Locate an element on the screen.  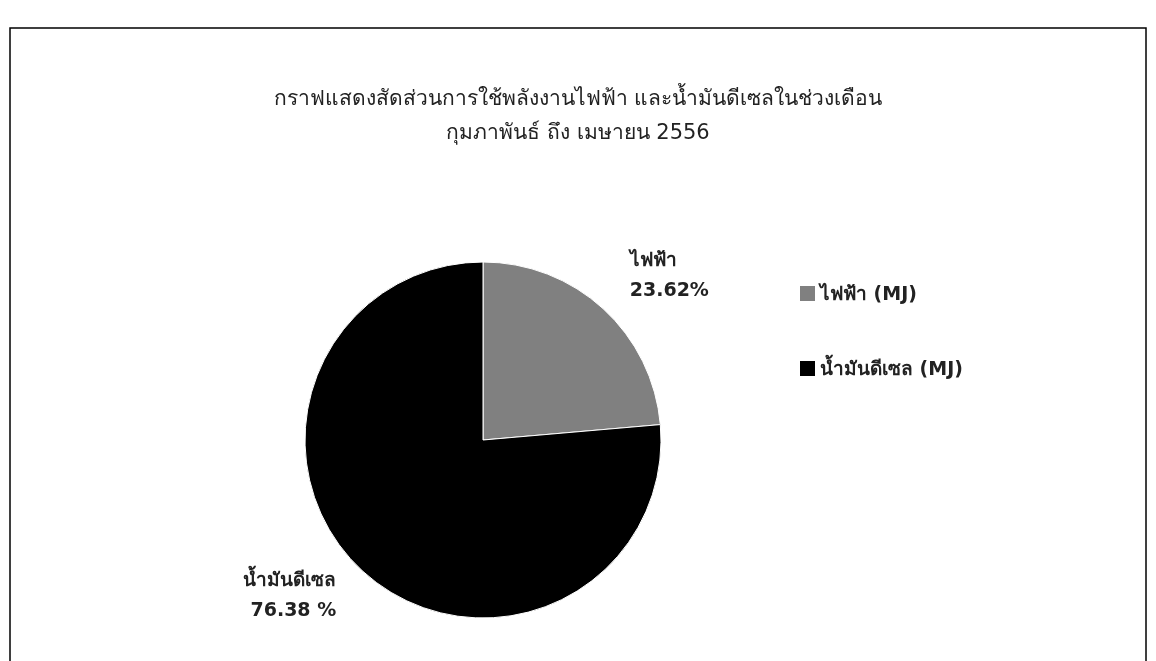
legend-label: น้ำมันดีเซล (MJ) is located at coordinates (891, 366).